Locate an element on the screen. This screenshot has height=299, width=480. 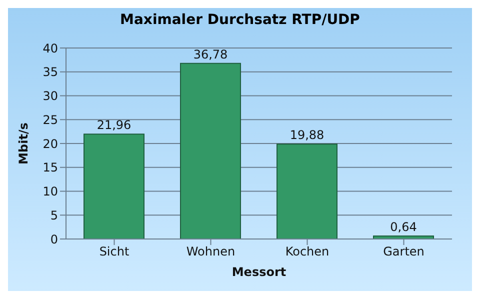
y-tick-label: 5 is located at coordinates (54, 215).